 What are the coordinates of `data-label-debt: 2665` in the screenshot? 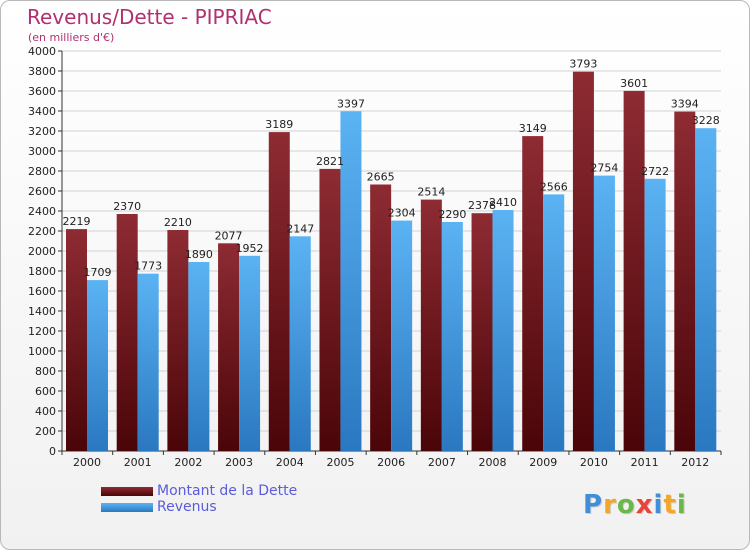 It's located at (381, 177).